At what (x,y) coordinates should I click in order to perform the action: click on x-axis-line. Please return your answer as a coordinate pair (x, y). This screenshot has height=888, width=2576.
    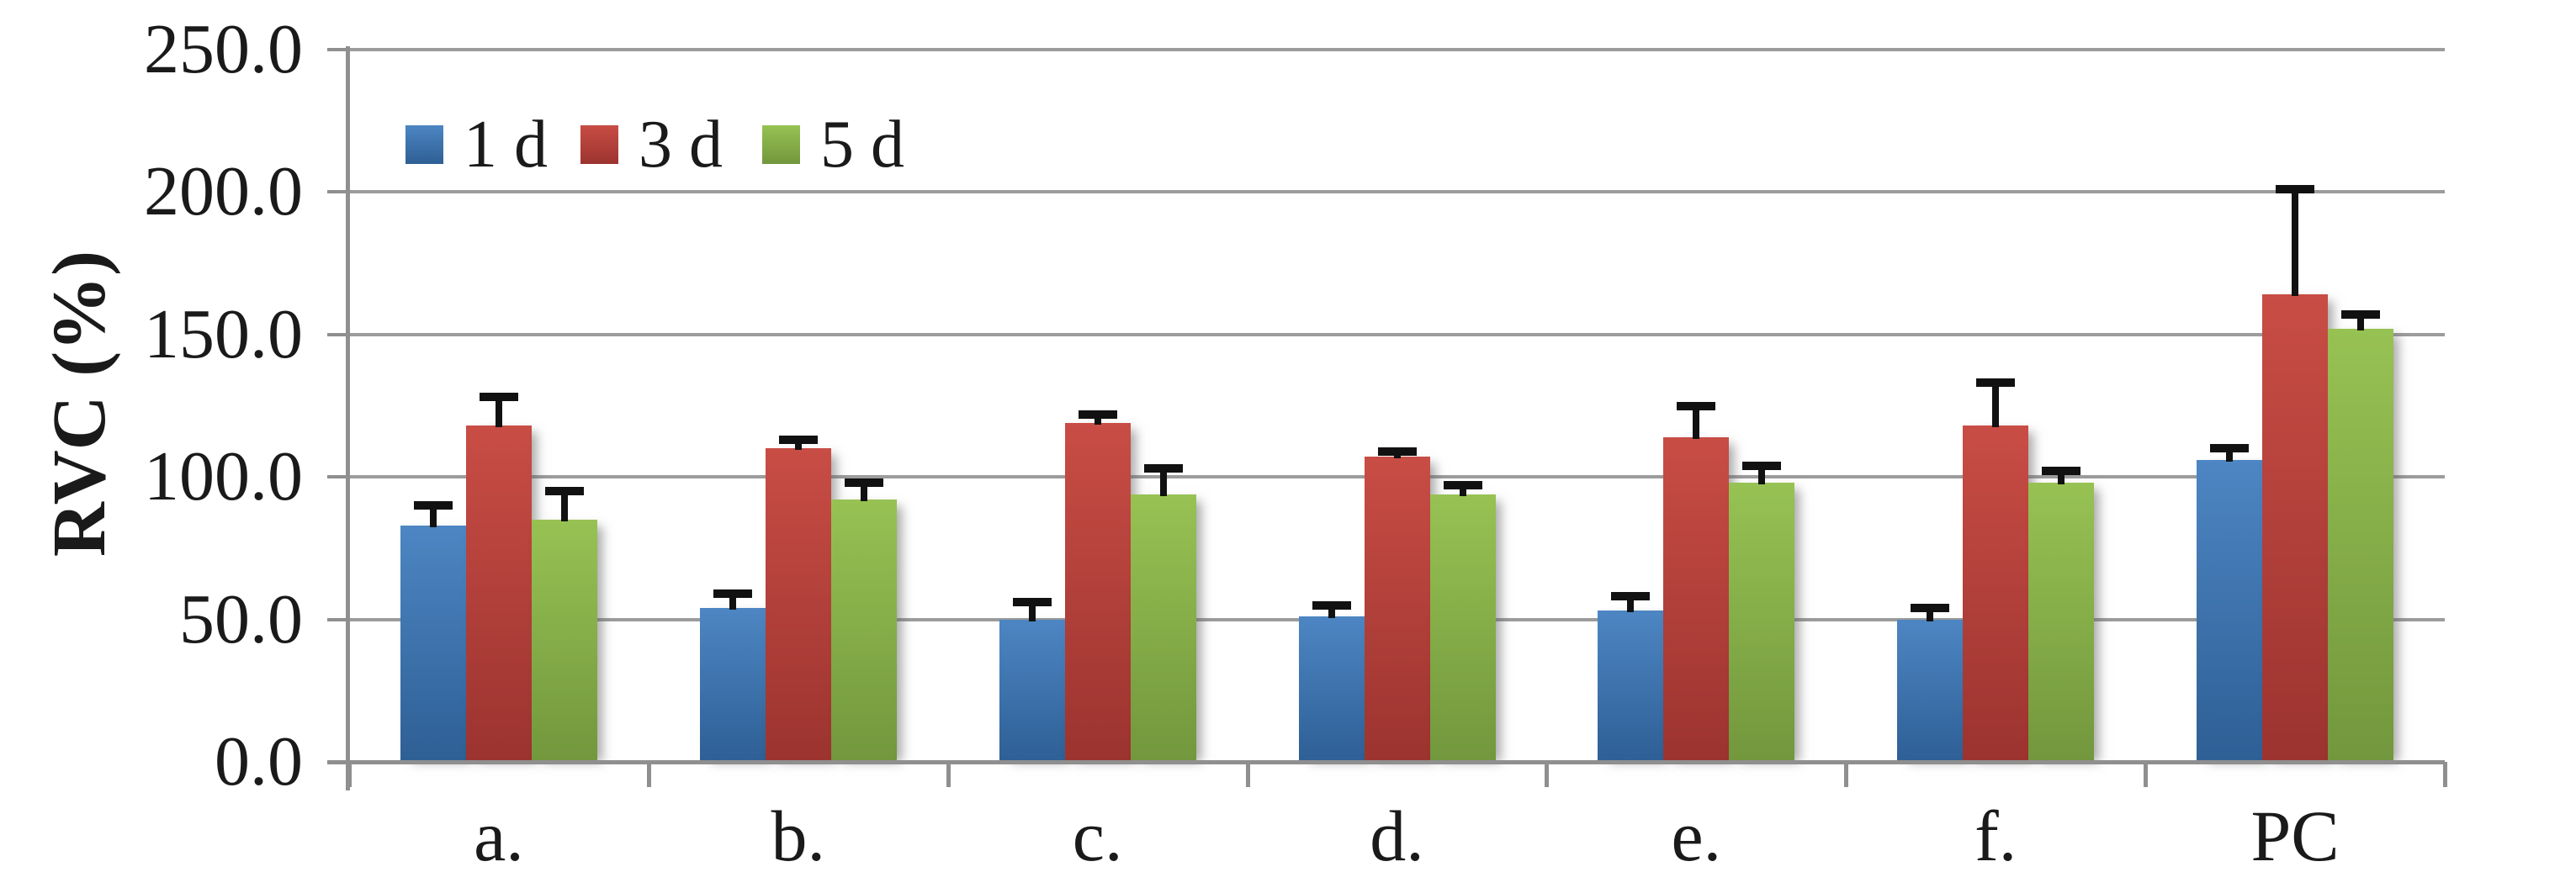
    Looking at the image, I should click on (1386, 762).